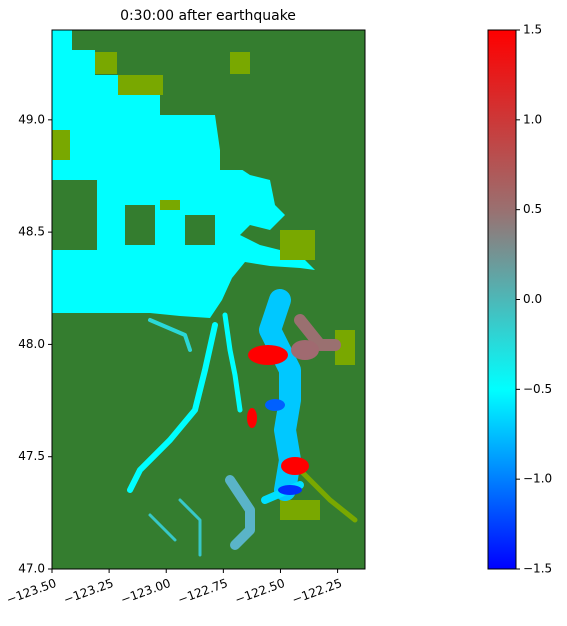 The height and width of the screenshot is (626, 567). I want to click on x-tick-label: −123.00, so click(146, 591).